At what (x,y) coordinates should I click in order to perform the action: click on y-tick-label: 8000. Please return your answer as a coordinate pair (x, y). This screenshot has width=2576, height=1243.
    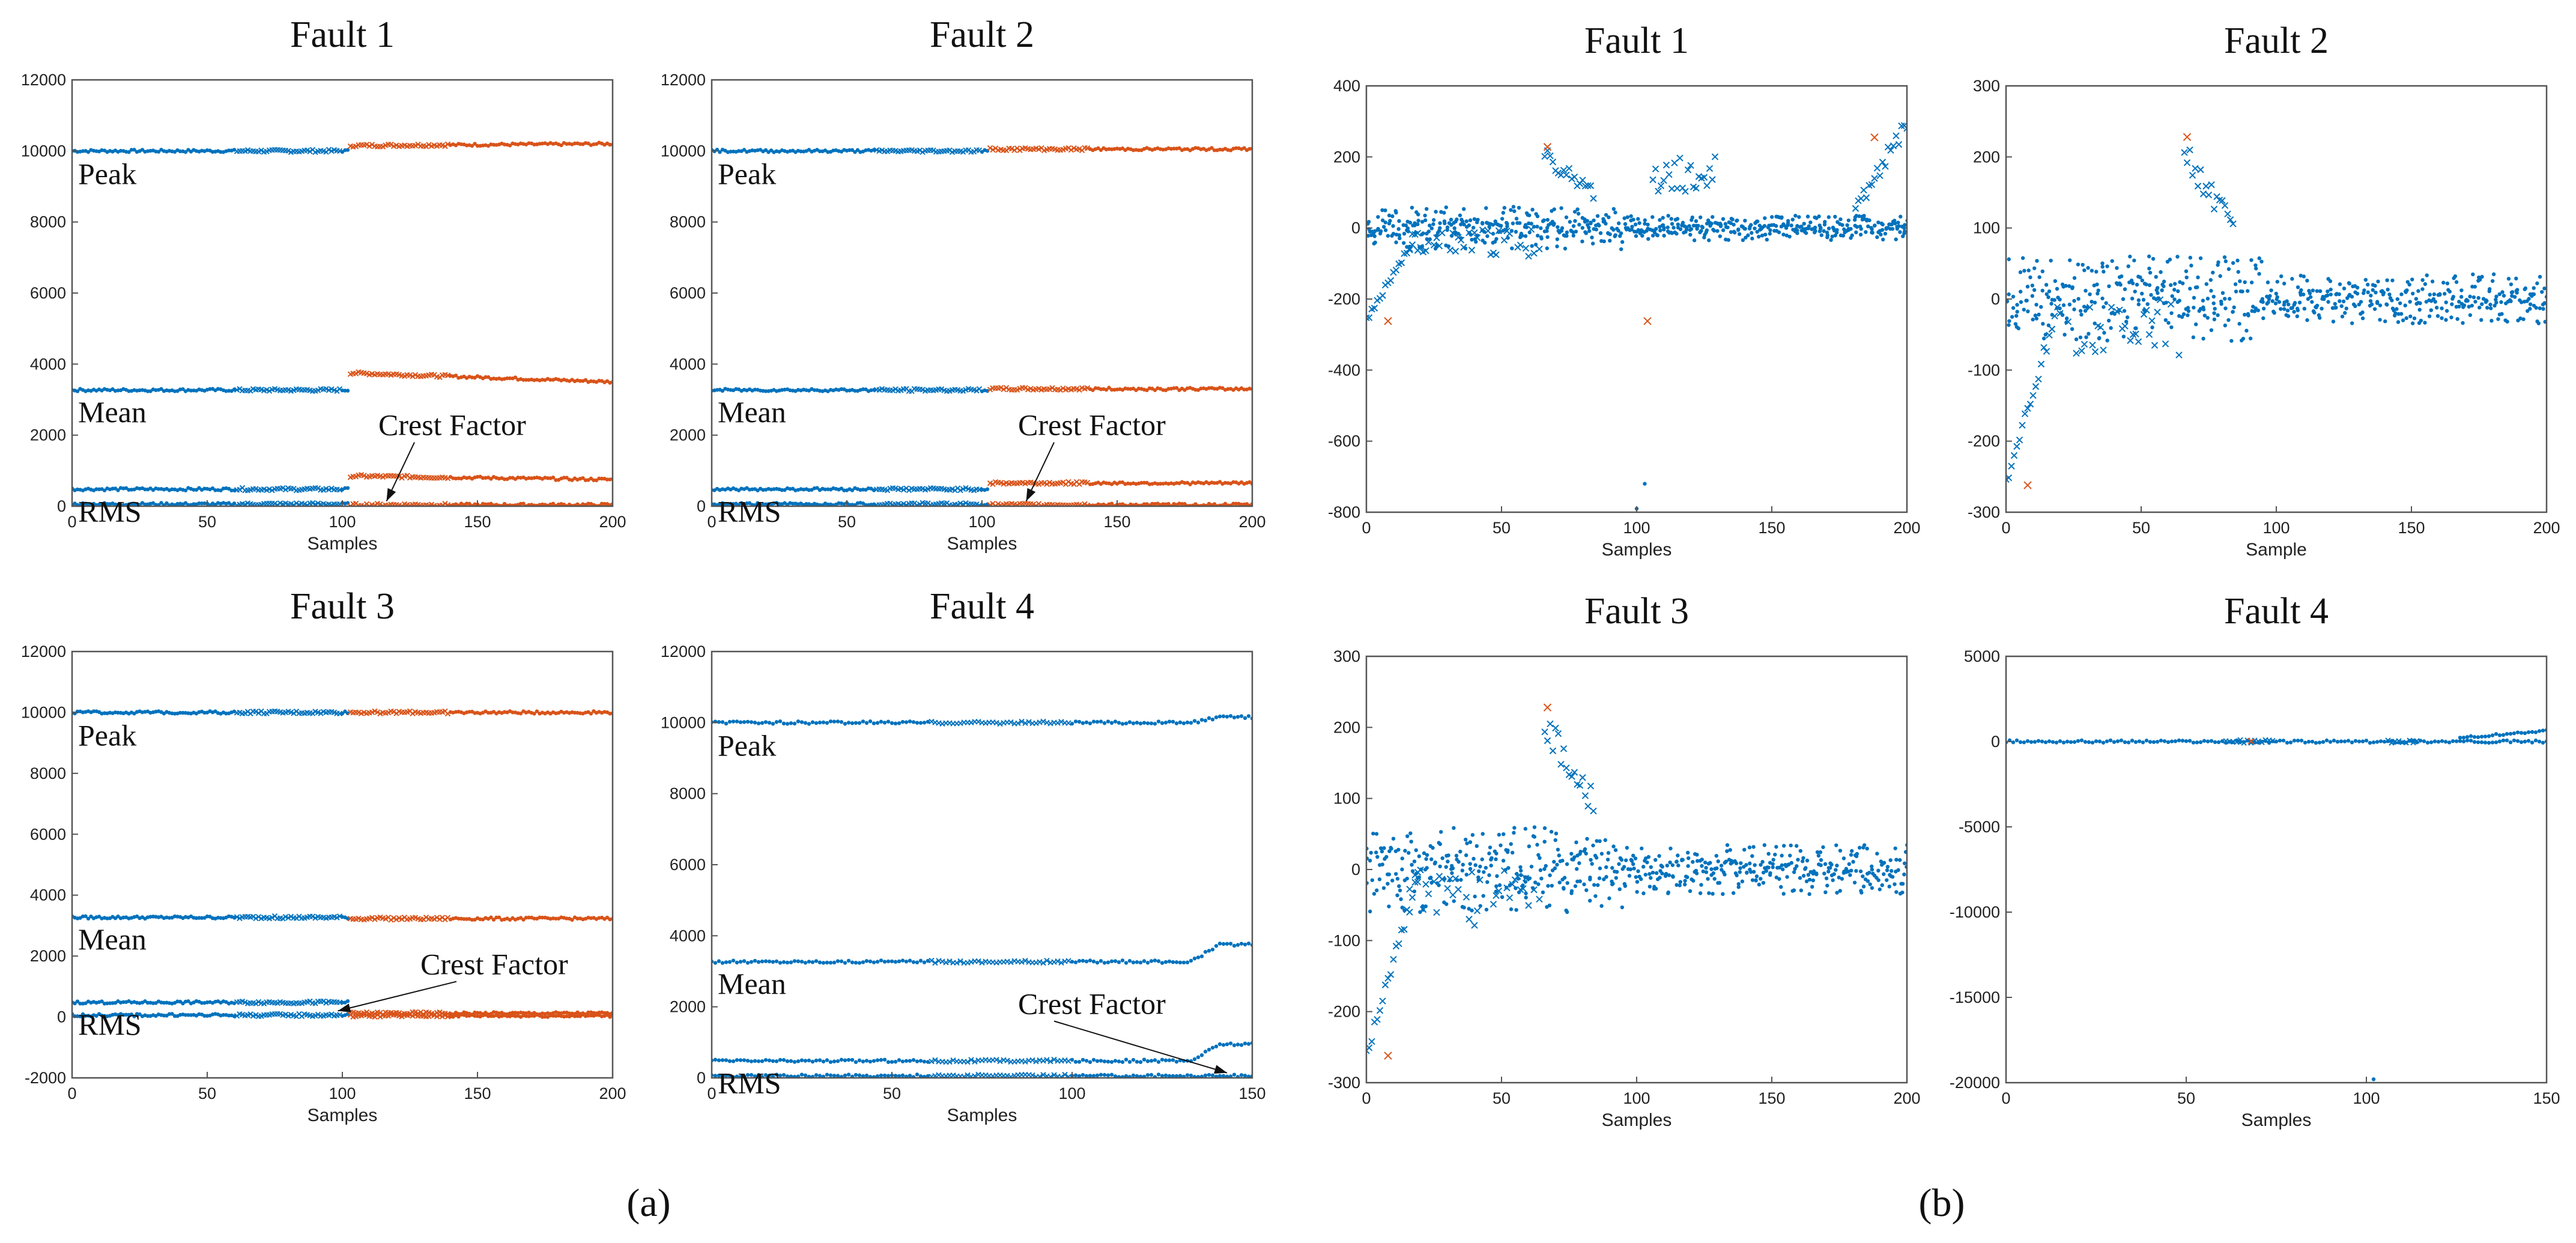
    Looking at the image, I should click on (688, 794).